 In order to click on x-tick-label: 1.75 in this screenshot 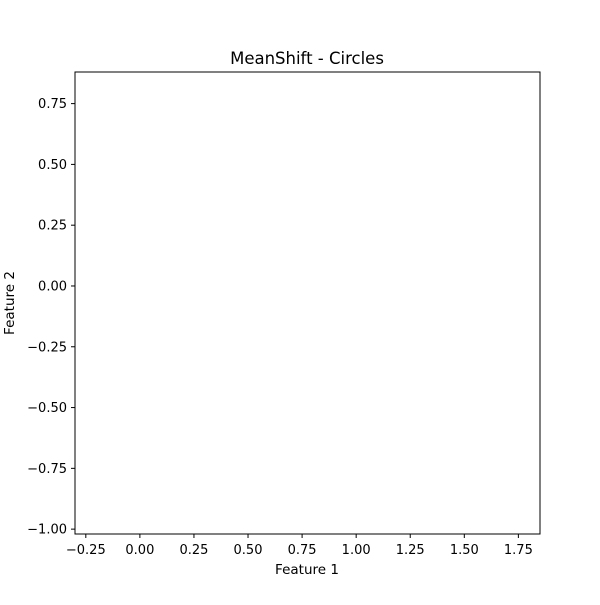, I will do `click(518, 550)`.